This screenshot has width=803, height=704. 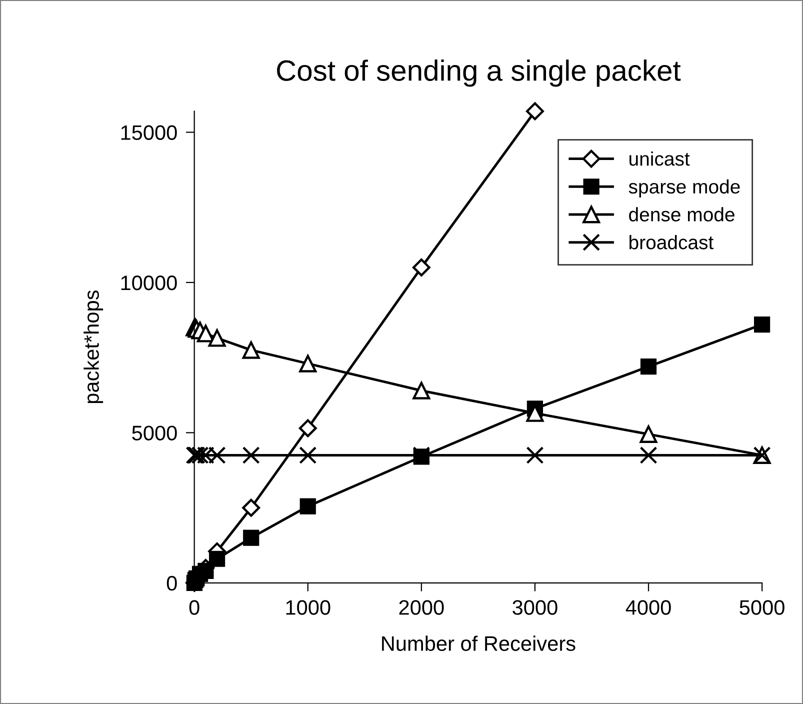 I want to click on y-tick-label: 0, so click(x=171, y=583).